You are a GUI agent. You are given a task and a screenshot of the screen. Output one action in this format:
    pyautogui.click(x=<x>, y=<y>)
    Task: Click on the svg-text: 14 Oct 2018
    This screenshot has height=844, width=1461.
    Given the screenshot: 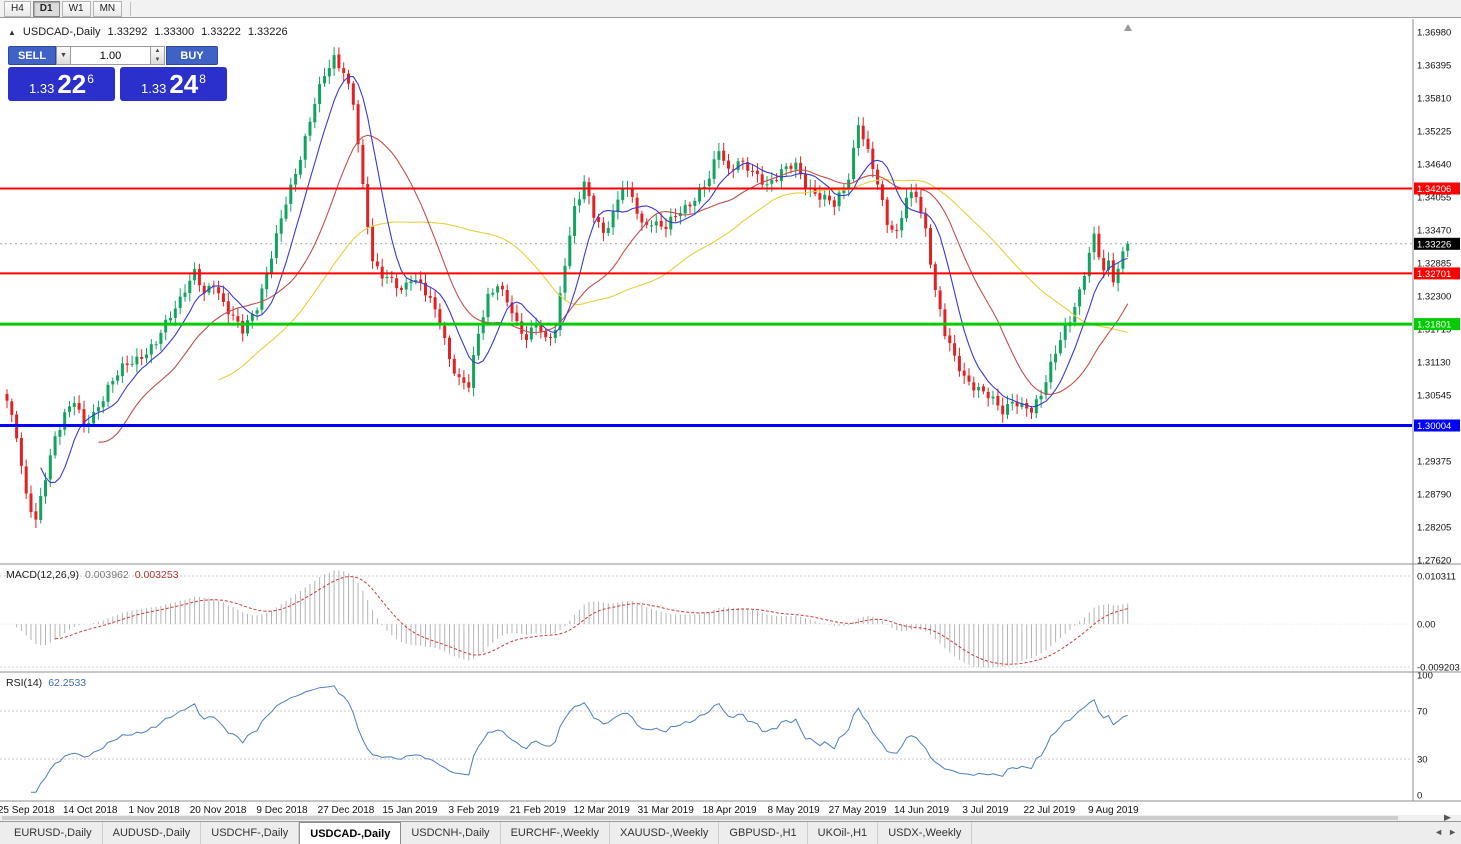 What is the action you would take?
    pyautogui.click(x=90, y=810)
    